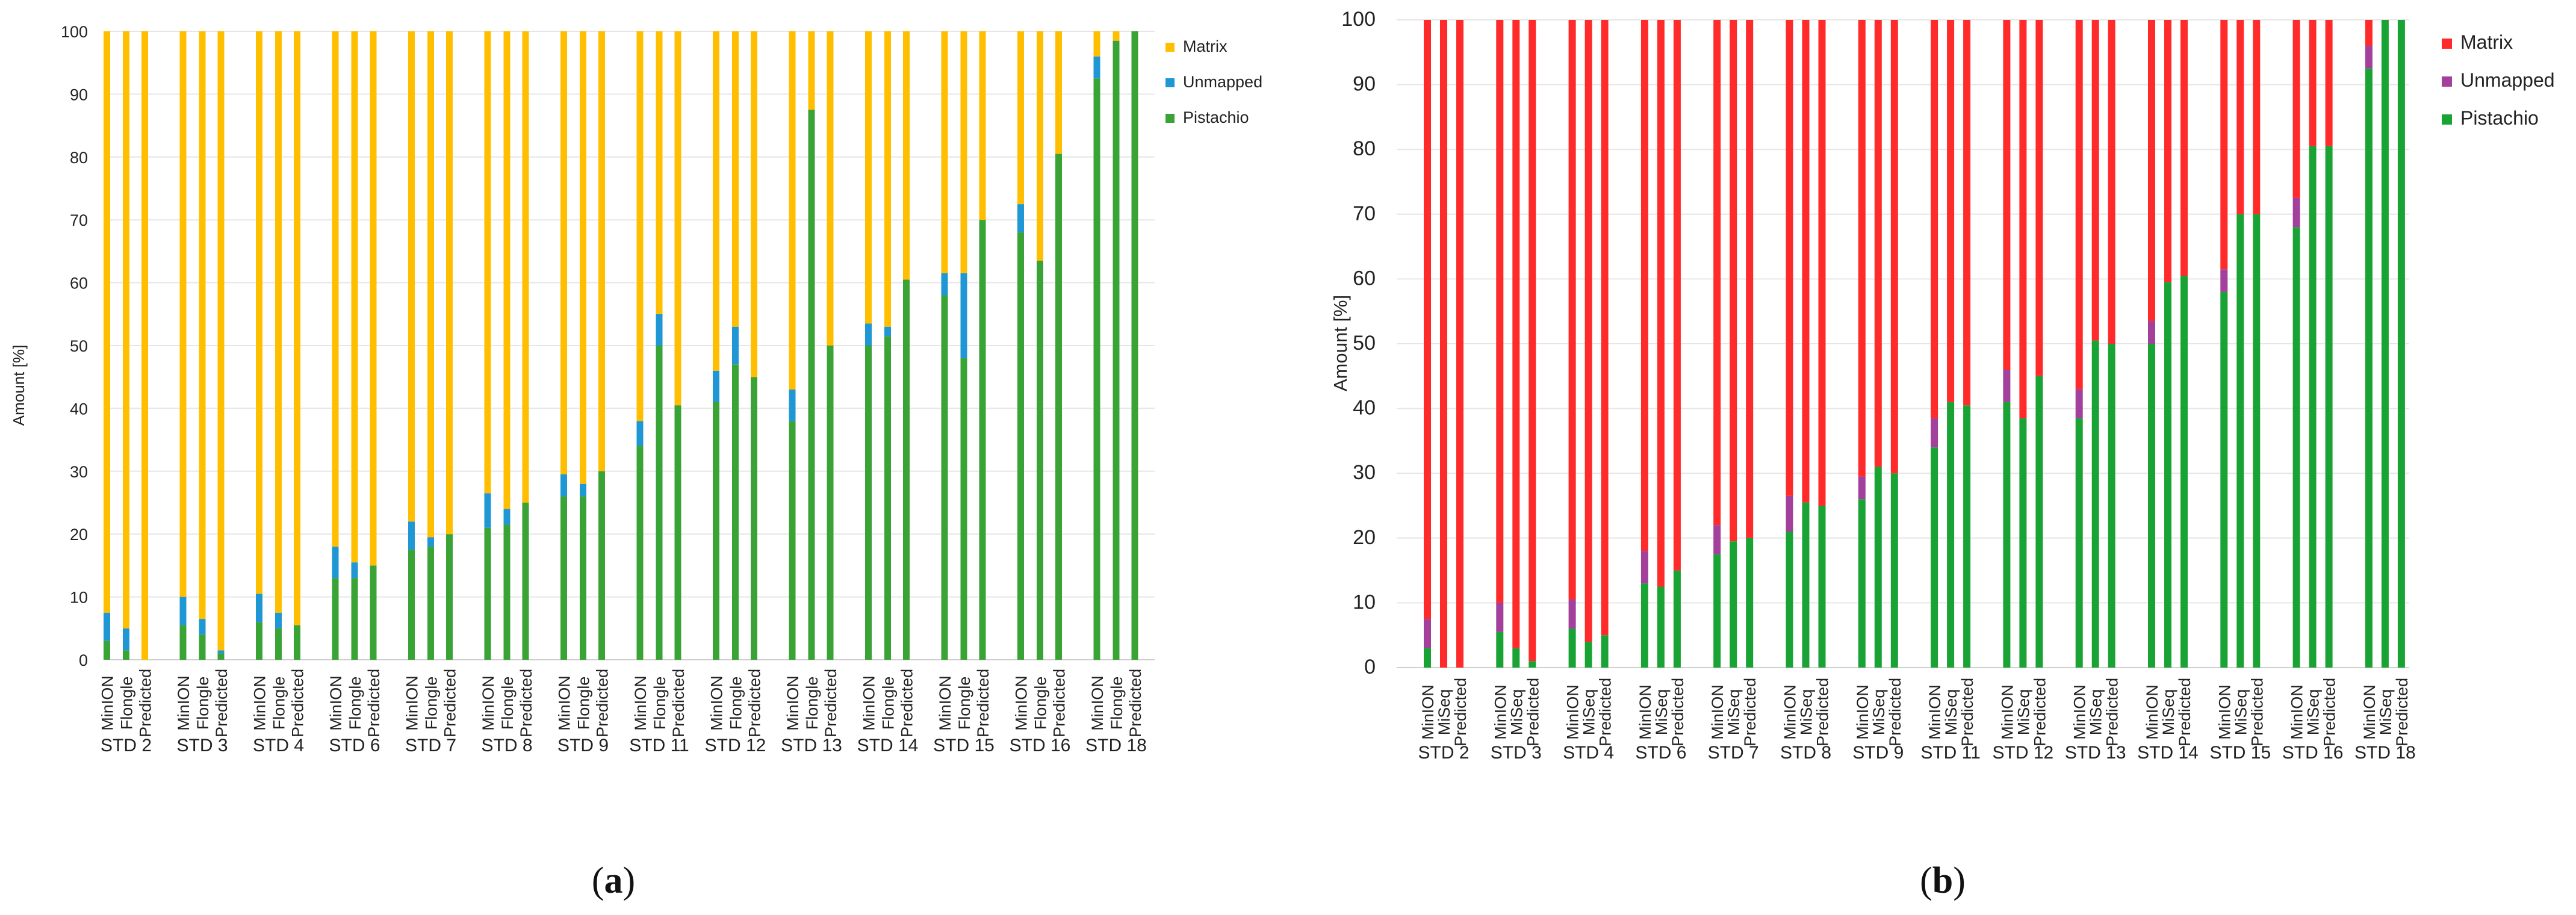 This screenshot has height=915, width=2576. What do you see at coordinates (19, 385) in the screenshot?
I see `y-axis-label: Amount [%]` at bounding box center [19, 385].